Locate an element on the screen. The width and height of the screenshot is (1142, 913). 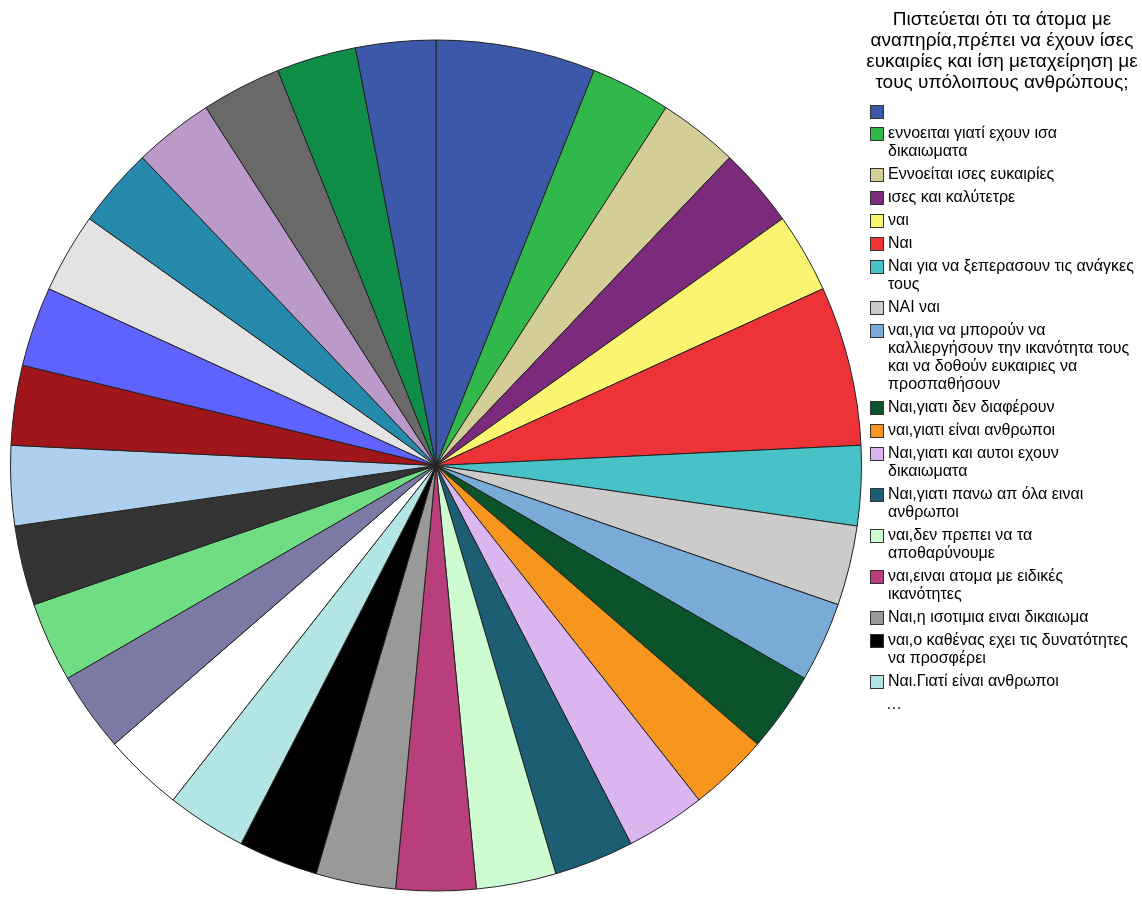
legend-label: ισες και καλύτετρε is located at coordinates (952, 197).